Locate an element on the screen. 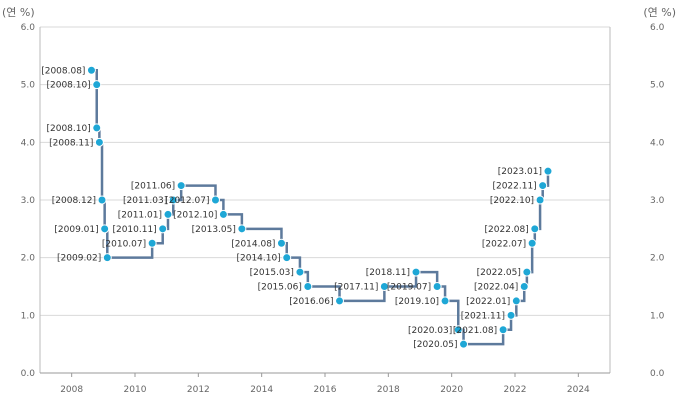  data-label: [2023.01] is located at coordinates (520, 172).